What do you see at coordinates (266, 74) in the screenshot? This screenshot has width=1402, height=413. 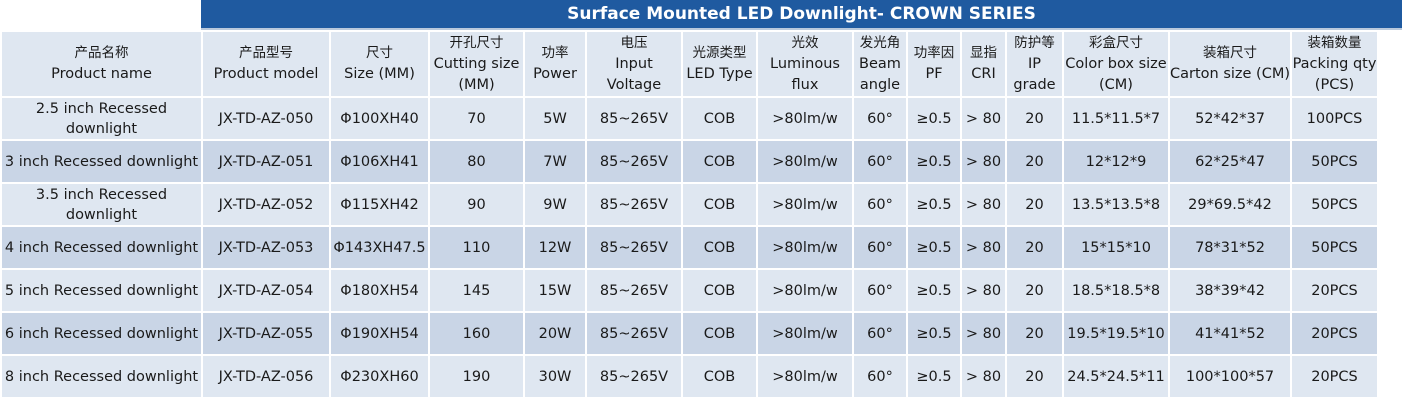 I see `header-product-model-en: Product model` at bounding box center [266, 74].